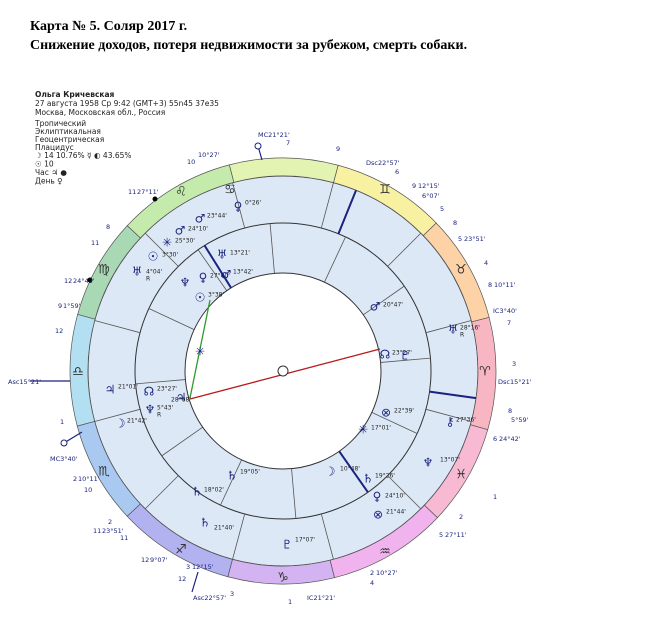 The height and width of the screenshot is (628, 646). Describe the element at coordinates (466, 420) in the screenshot. I see `planet-degree: 27°36'` at that location.